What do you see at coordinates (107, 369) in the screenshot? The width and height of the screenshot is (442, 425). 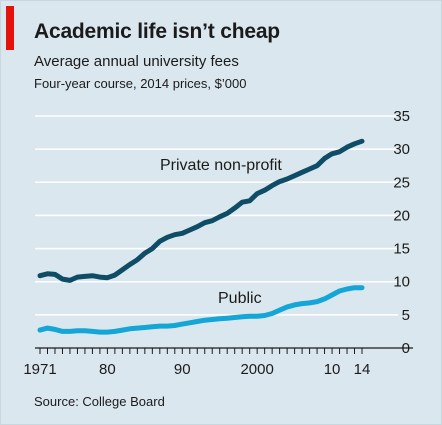 I see `x-tick-label: 80` at bounding box center [107, 369].